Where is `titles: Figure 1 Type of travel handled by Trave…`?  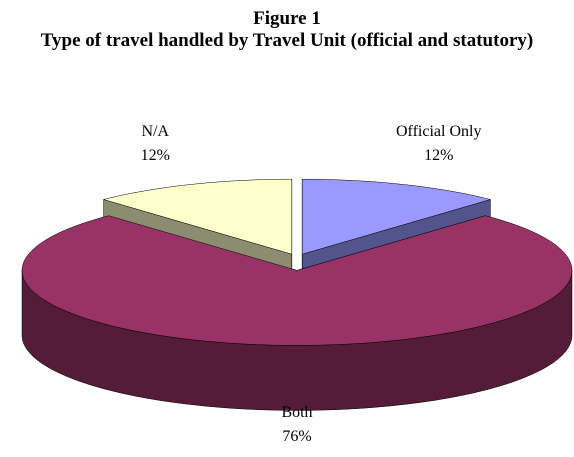
titles: Figure 1 Type of travel handled by Trave… is located at coordinates (287, 30).